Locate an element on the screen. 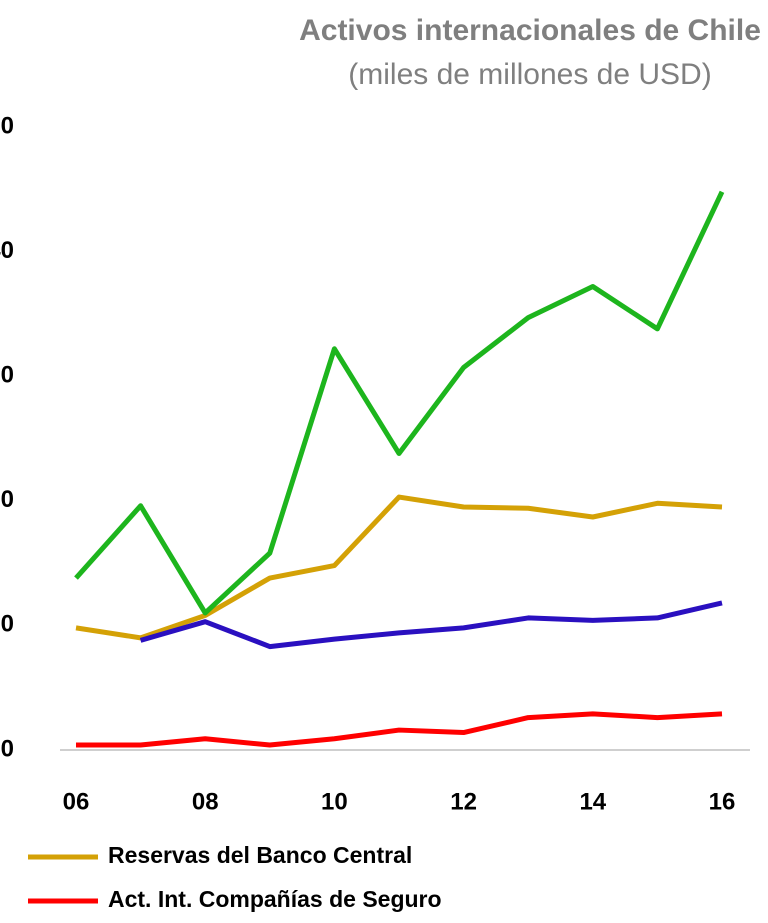  y-tick-label: 30 is located at coordinates (7, 375).